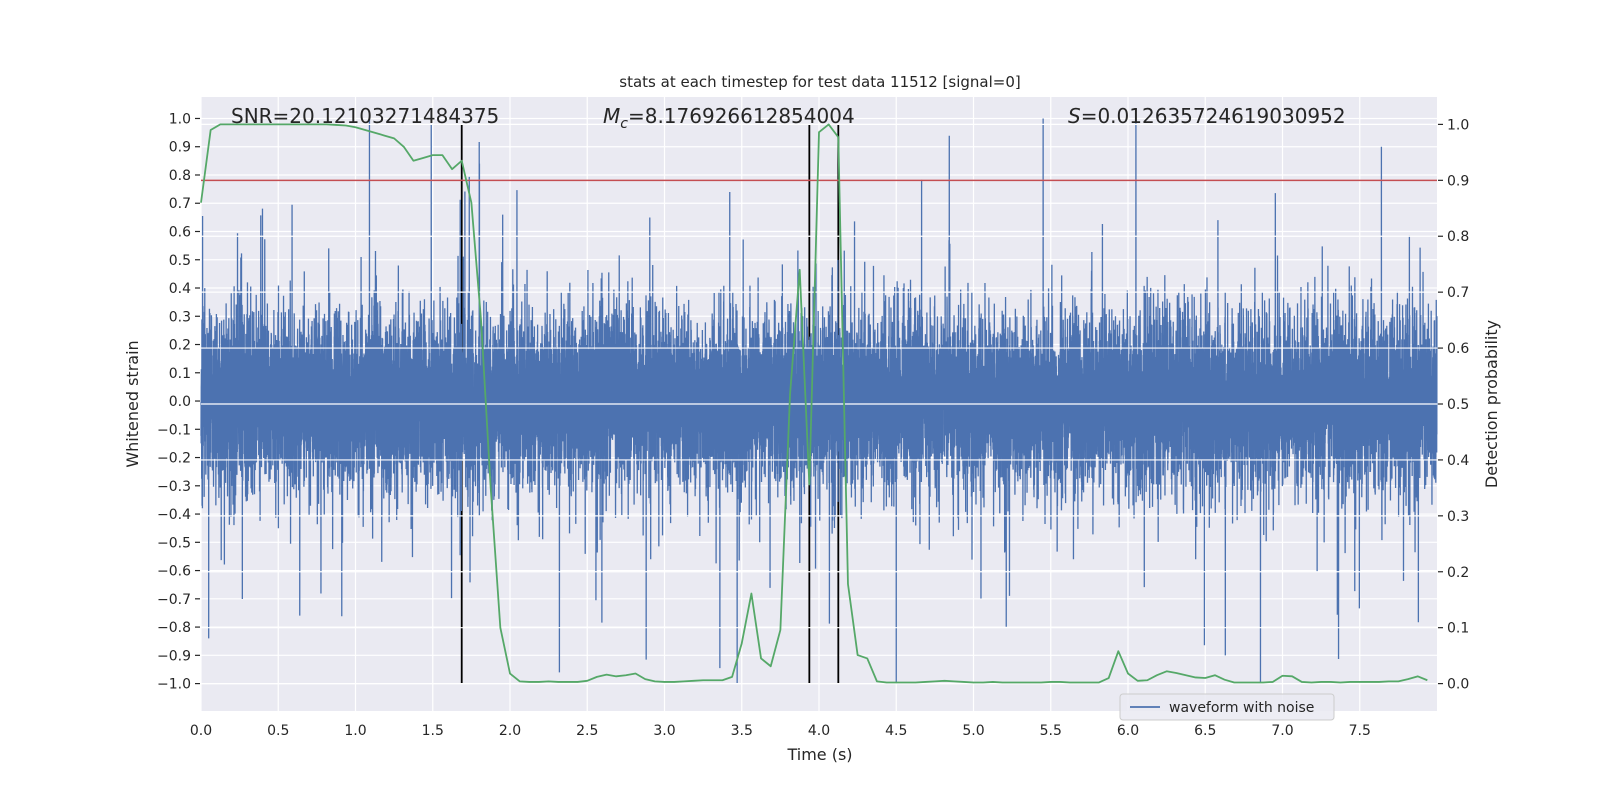 The image size is (1600, 800). I want to click on y-left-tick-label: −0.7, so click(174, 600).